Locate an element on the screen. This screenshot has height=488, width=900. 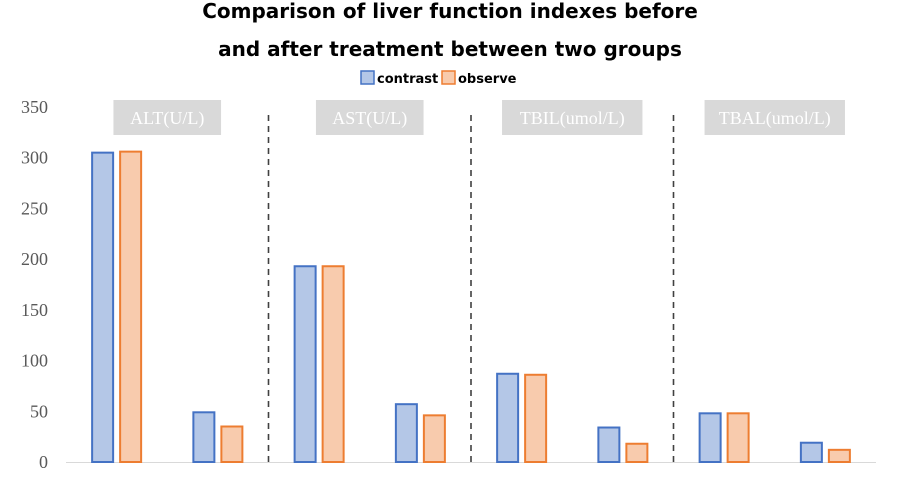
legend-swatch-observe is located at coordinates (448, 77).